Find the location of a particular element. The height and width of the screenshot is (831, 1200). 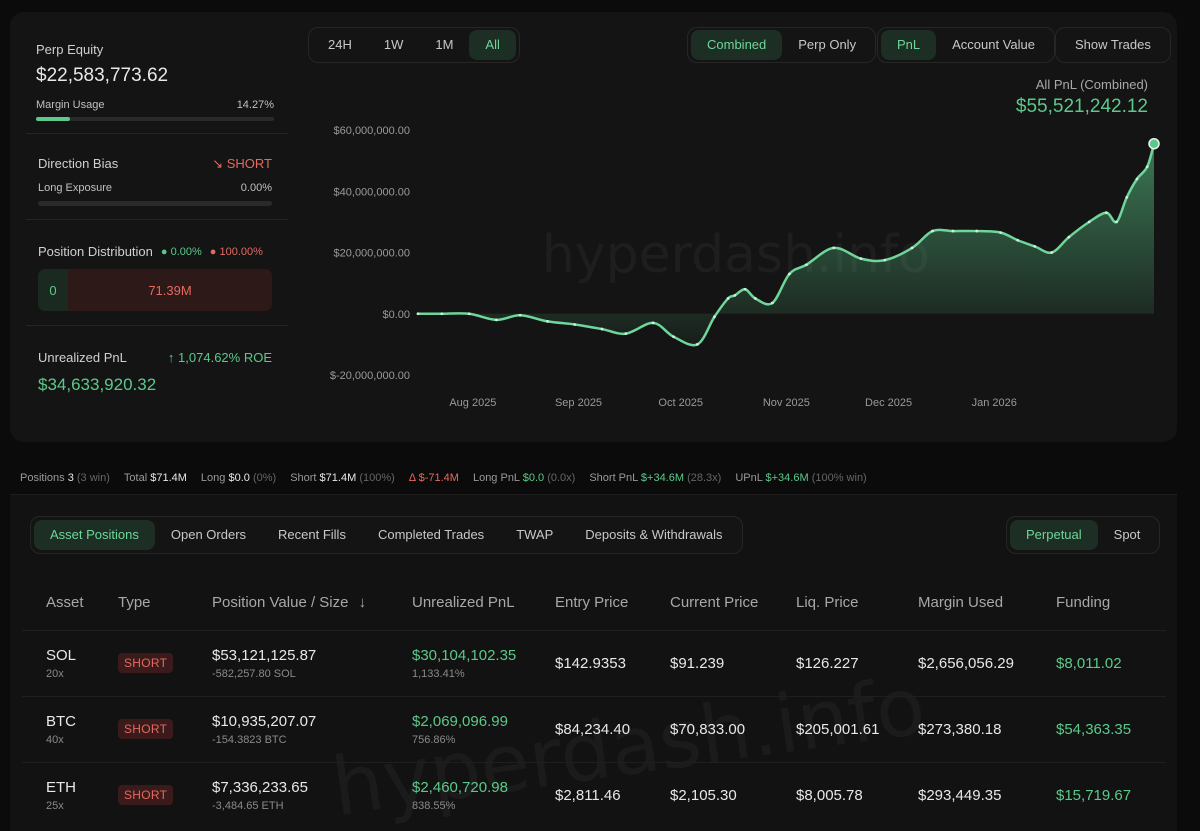

tab-asset-positions: Asset Positions is located at coordinates (94, 535).